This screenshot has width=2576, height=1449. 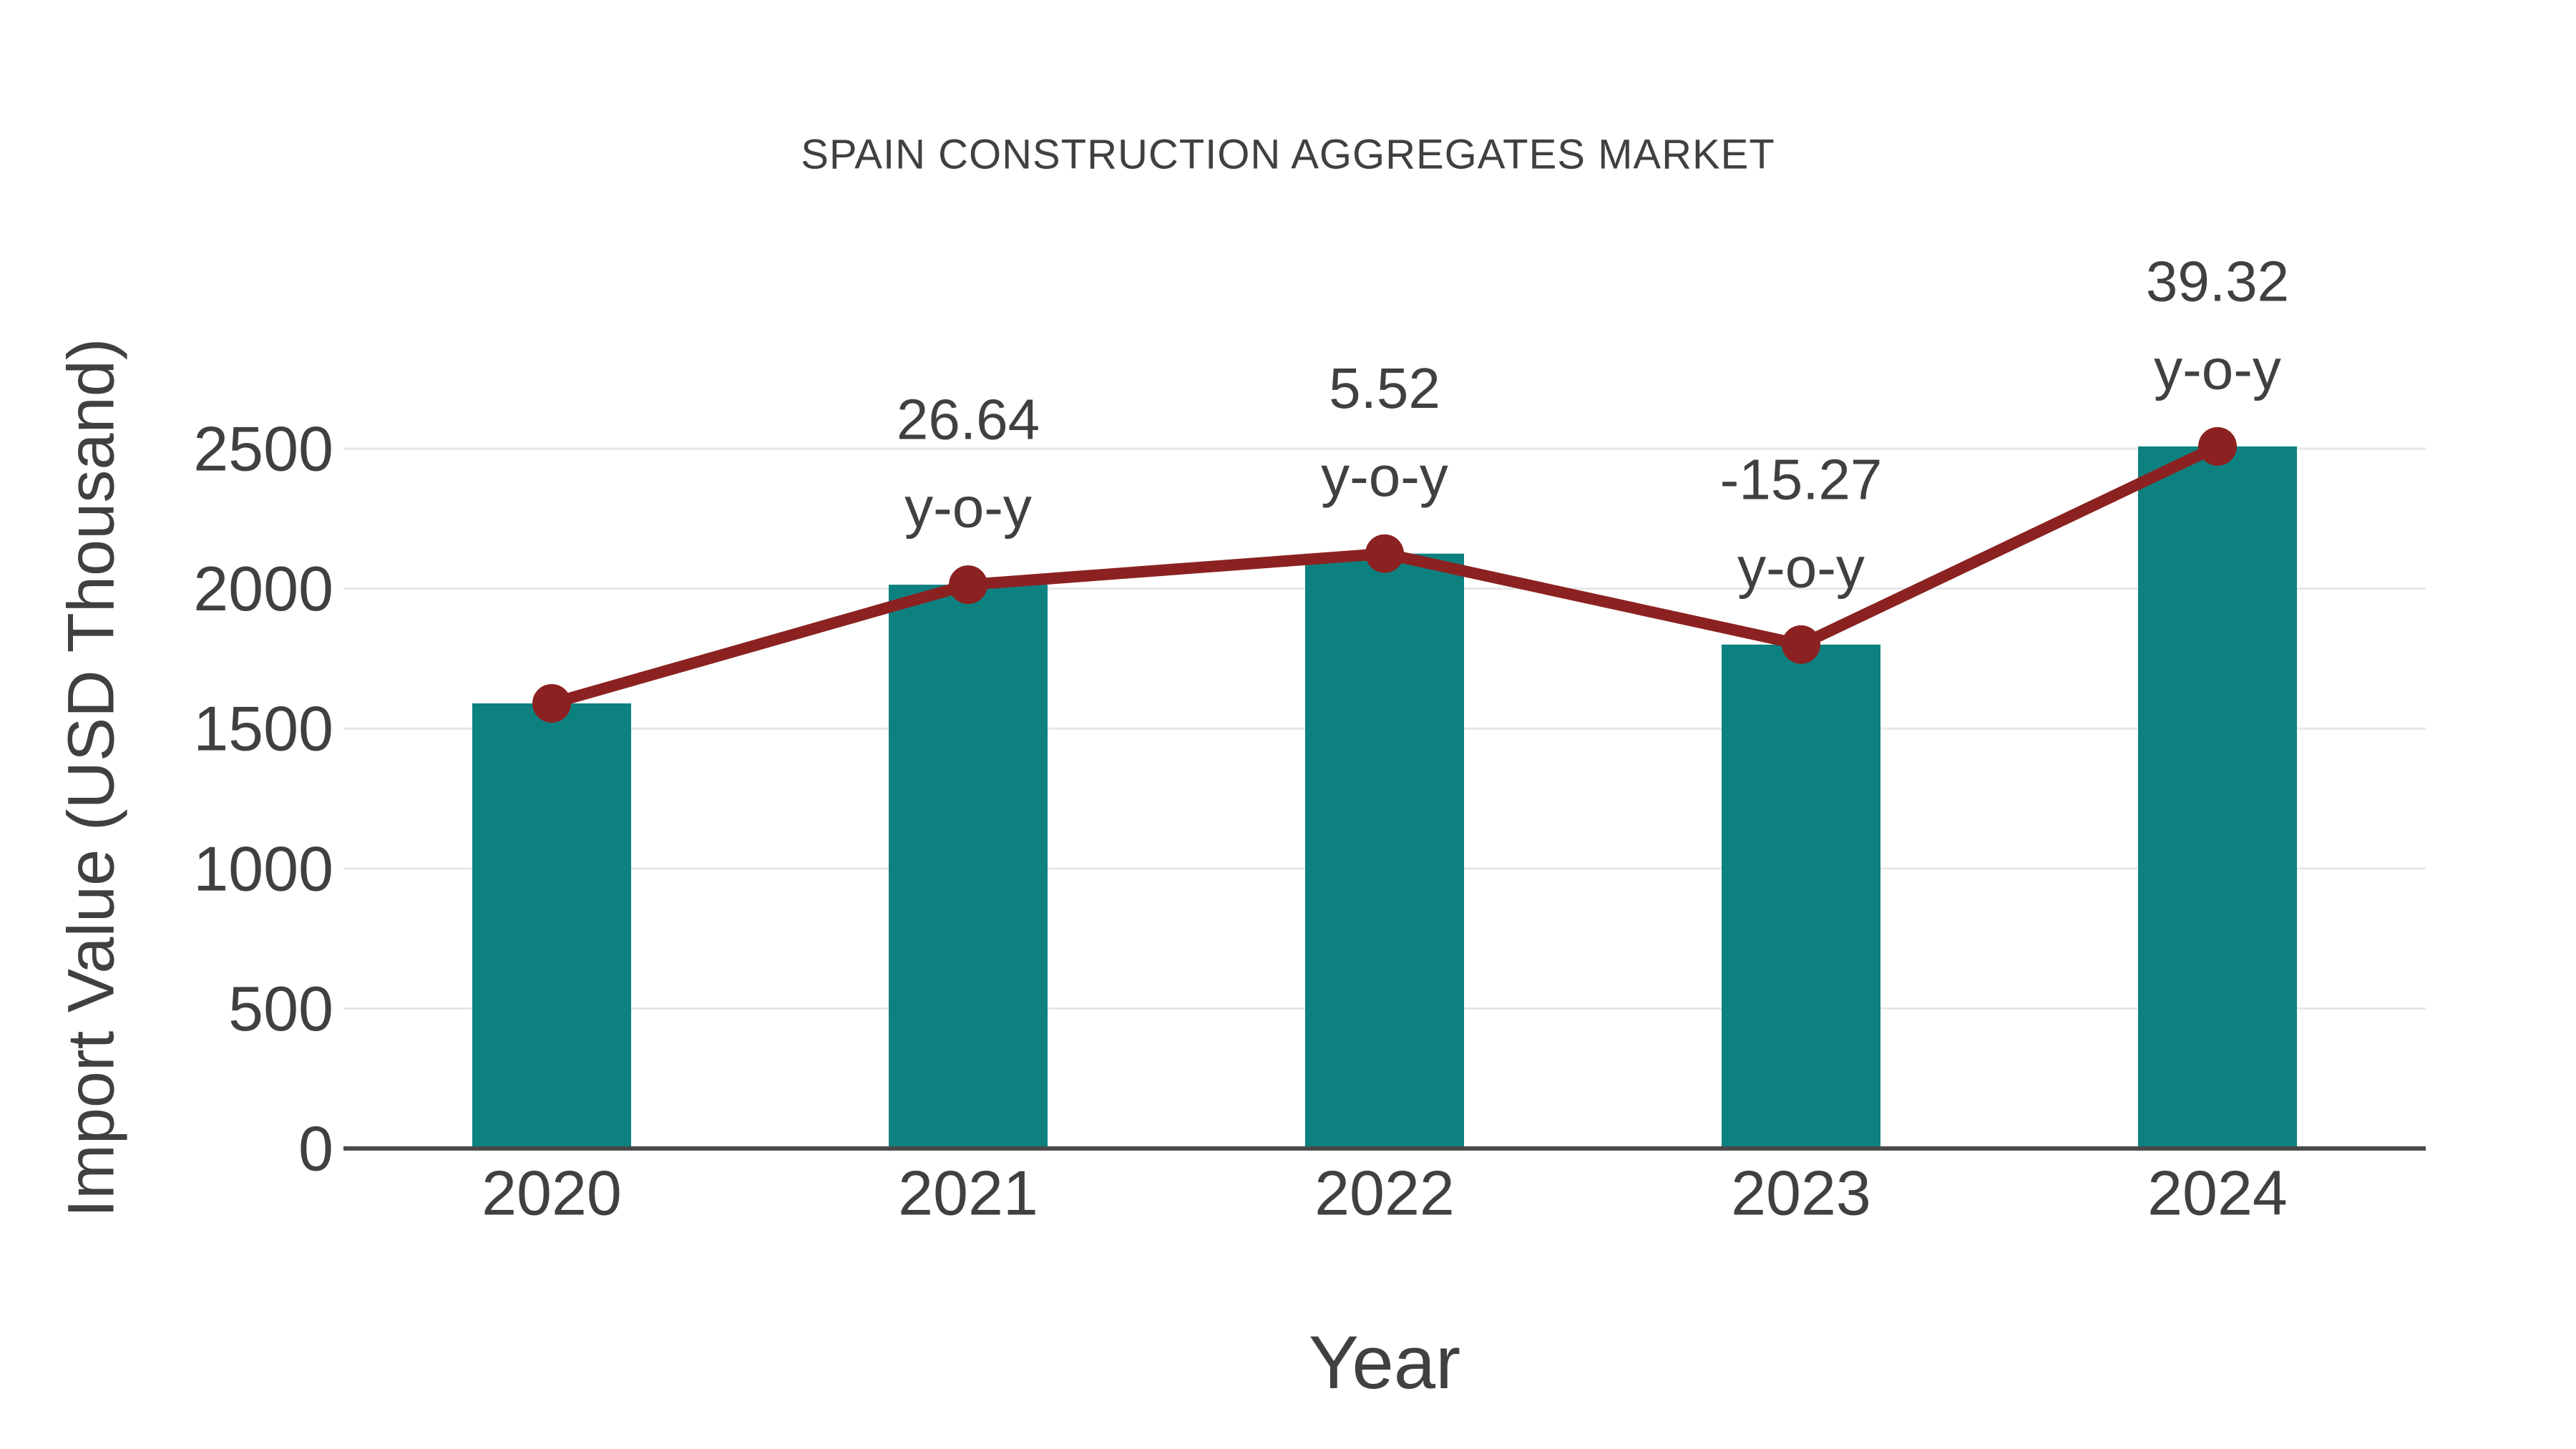 I want to click on x-tick-label-2021: 2021, so click(x=968, y=1193).